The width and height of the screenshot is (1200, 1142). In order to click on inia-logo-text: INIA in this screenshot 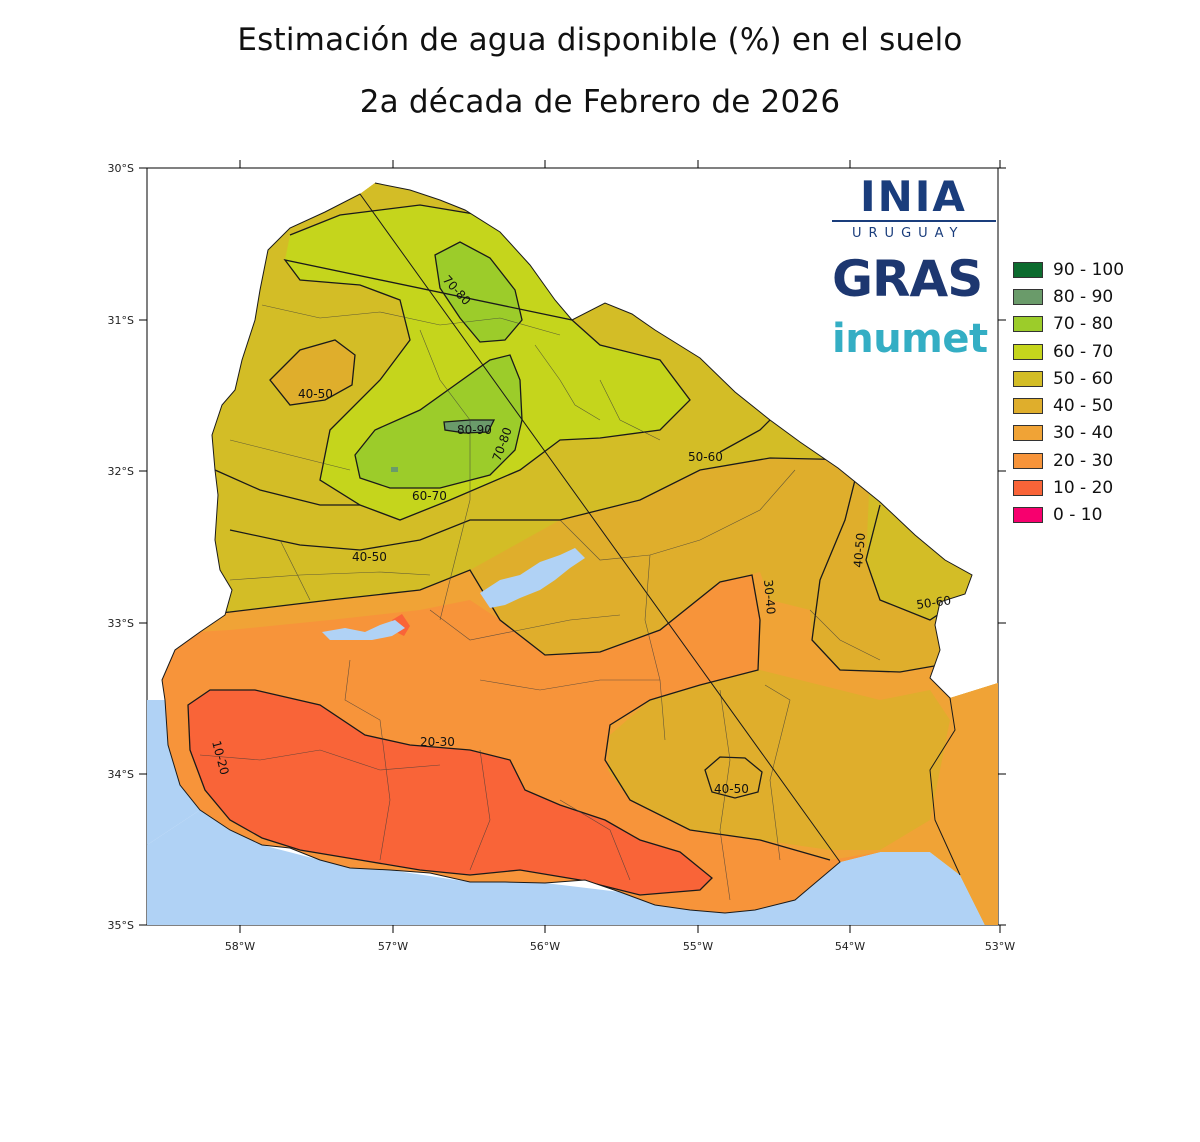, I will do `click(913, 196)`.